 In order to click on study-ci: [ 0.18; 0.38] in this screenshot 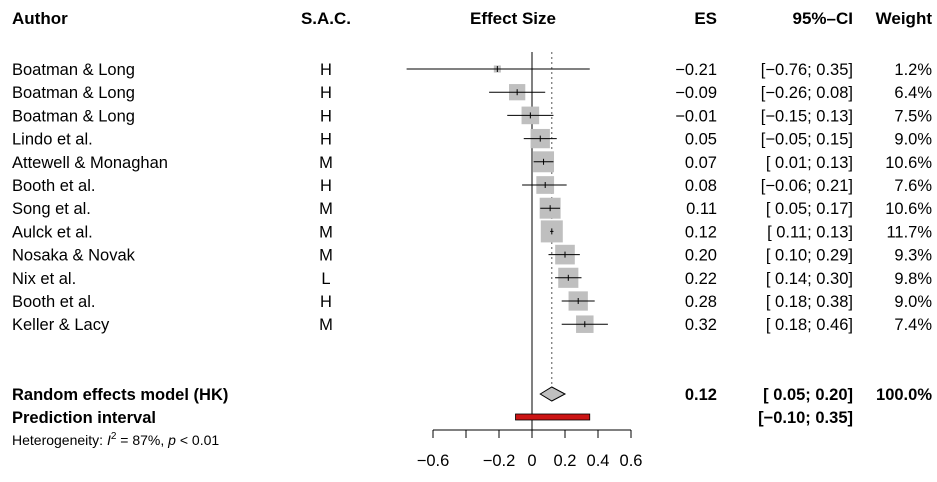, I will do `click(809, 302)`.